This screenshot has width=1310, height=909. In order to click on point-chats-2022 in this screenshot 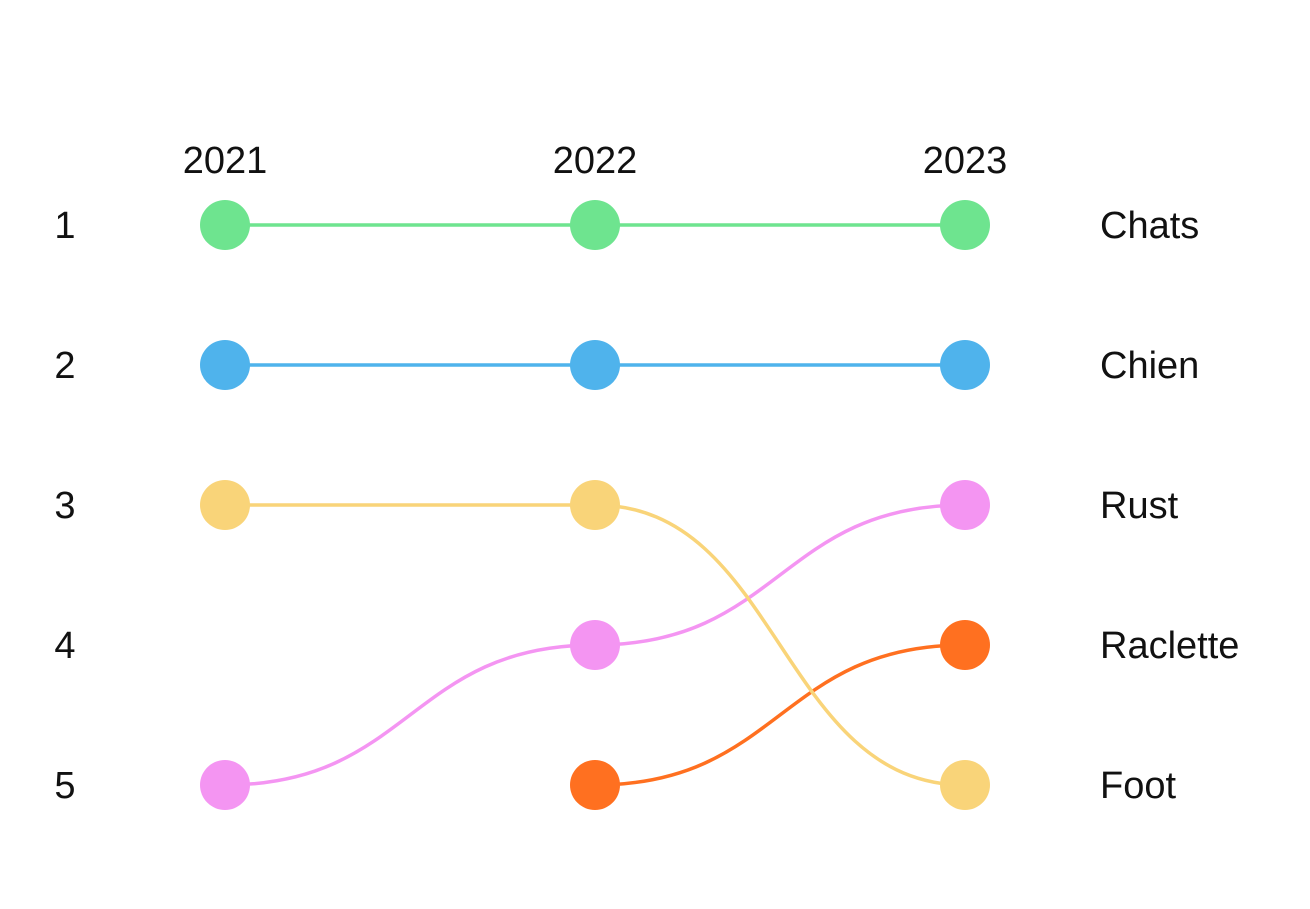, I will do `click(595, 225)`.